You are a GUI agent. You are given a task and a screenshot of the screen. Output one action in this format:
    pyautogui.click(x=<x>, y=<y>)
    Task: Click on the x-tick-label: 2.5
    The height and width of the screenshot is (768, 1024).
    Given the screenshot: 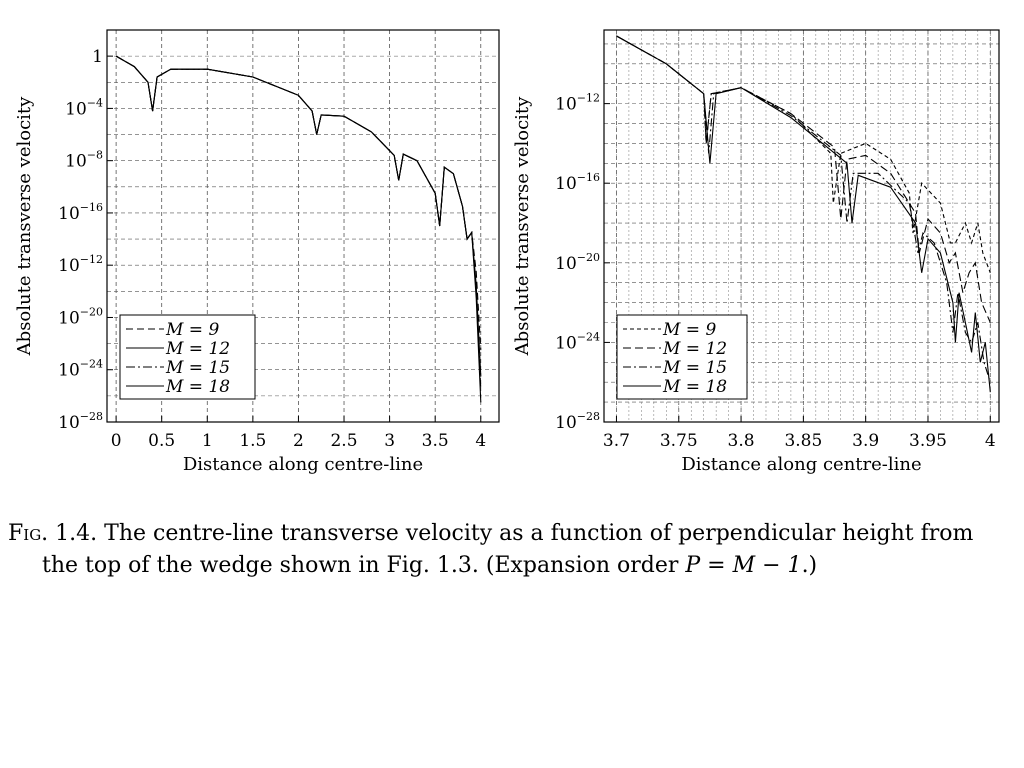 What is the action you would take?
    pyautogui.click(x=343, y=441)
    